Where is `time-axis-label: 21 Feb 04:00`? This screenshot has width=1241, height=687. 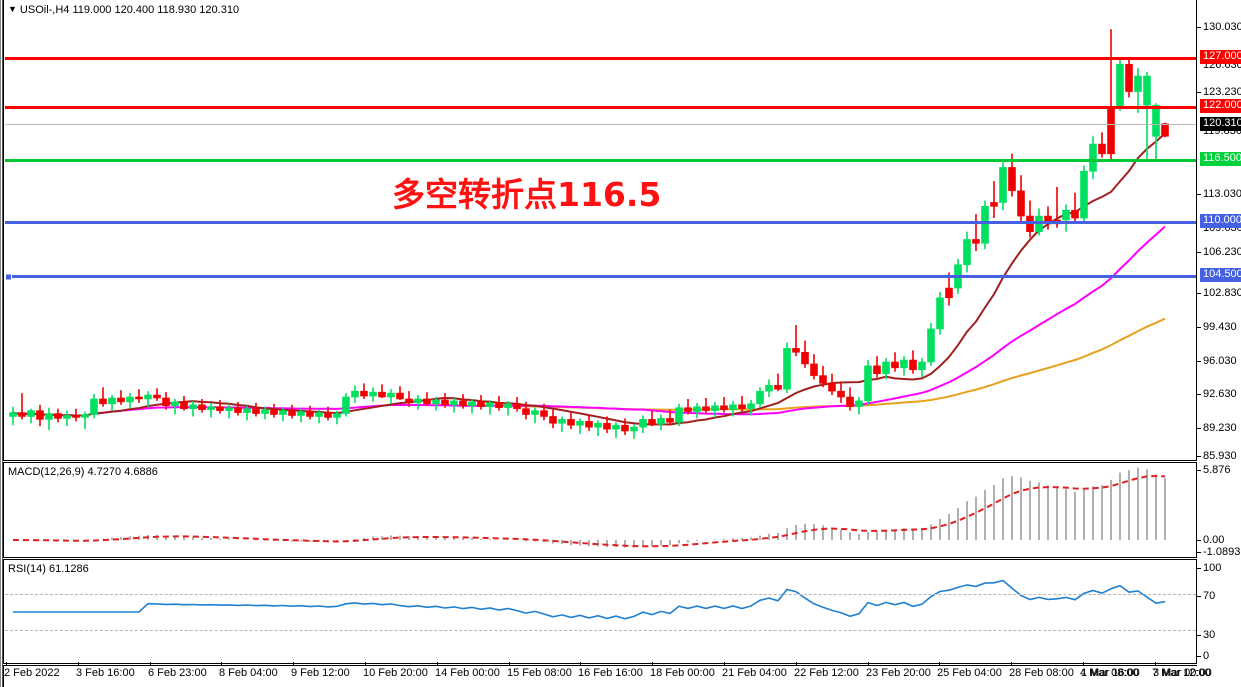
time-axis-label: 21 Feb 04:00 is located at coordinates (754, 673).